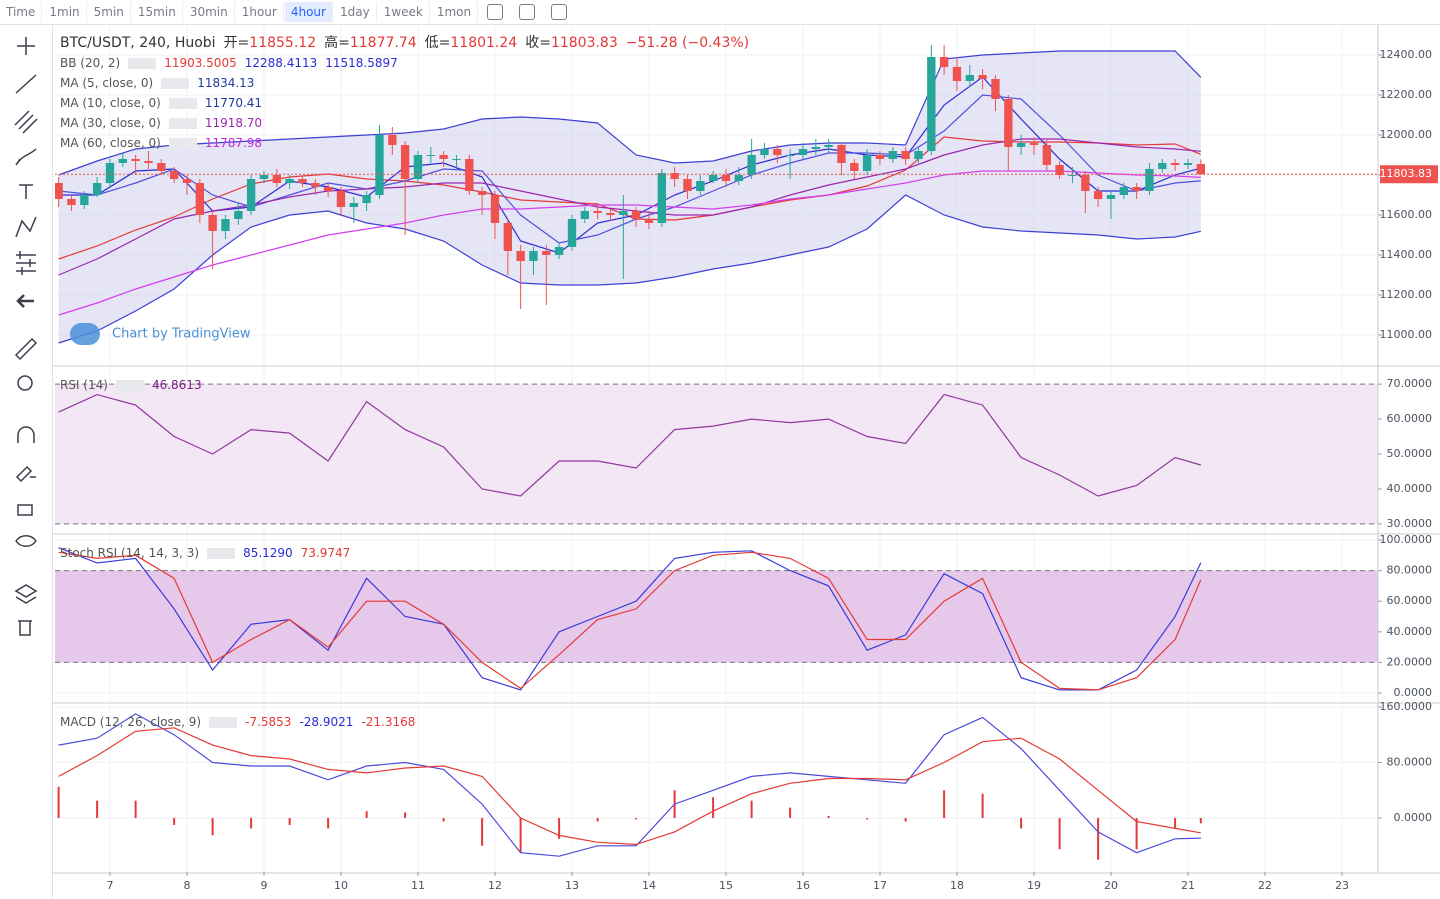 The width and height of the screenshot is (1440, 899). What do you see at coordinates (176, 385) in the screenshot?
I see `indicator-value: 46.8613` at bounding box center [176, 385].